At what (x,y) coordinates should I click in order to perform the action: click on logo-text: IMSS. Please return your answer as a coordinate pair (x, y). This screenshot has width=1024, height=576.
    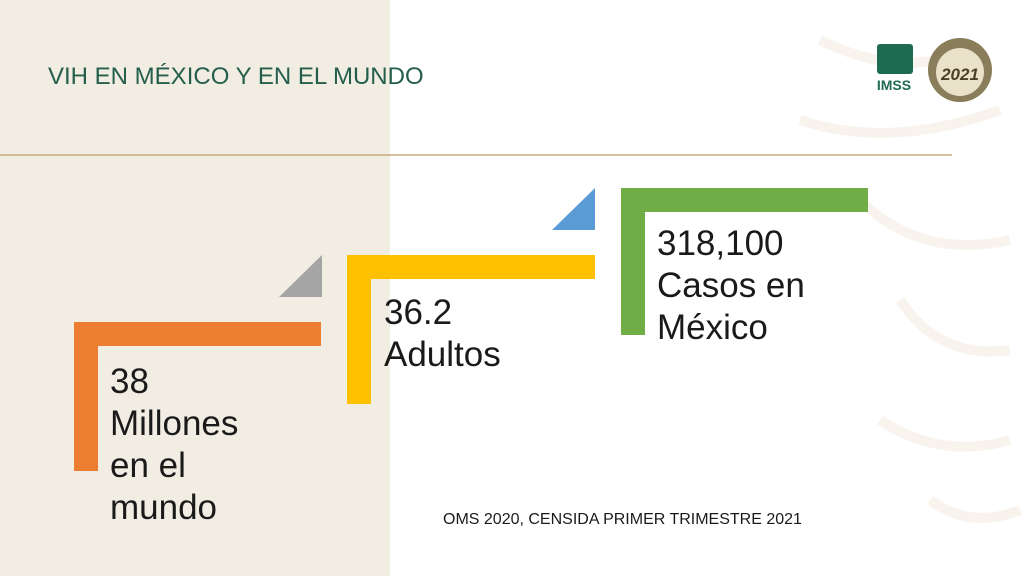
    Looking at the image, I should click on (894, 85).